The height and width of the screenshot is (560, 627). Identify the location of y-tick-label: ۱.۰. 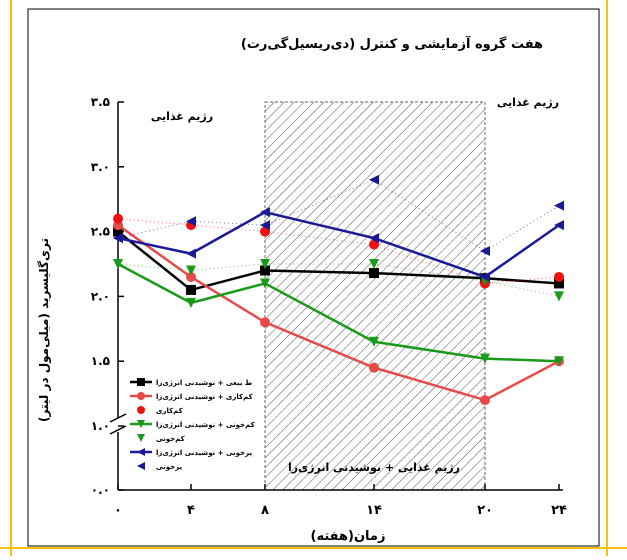
(100, 426).